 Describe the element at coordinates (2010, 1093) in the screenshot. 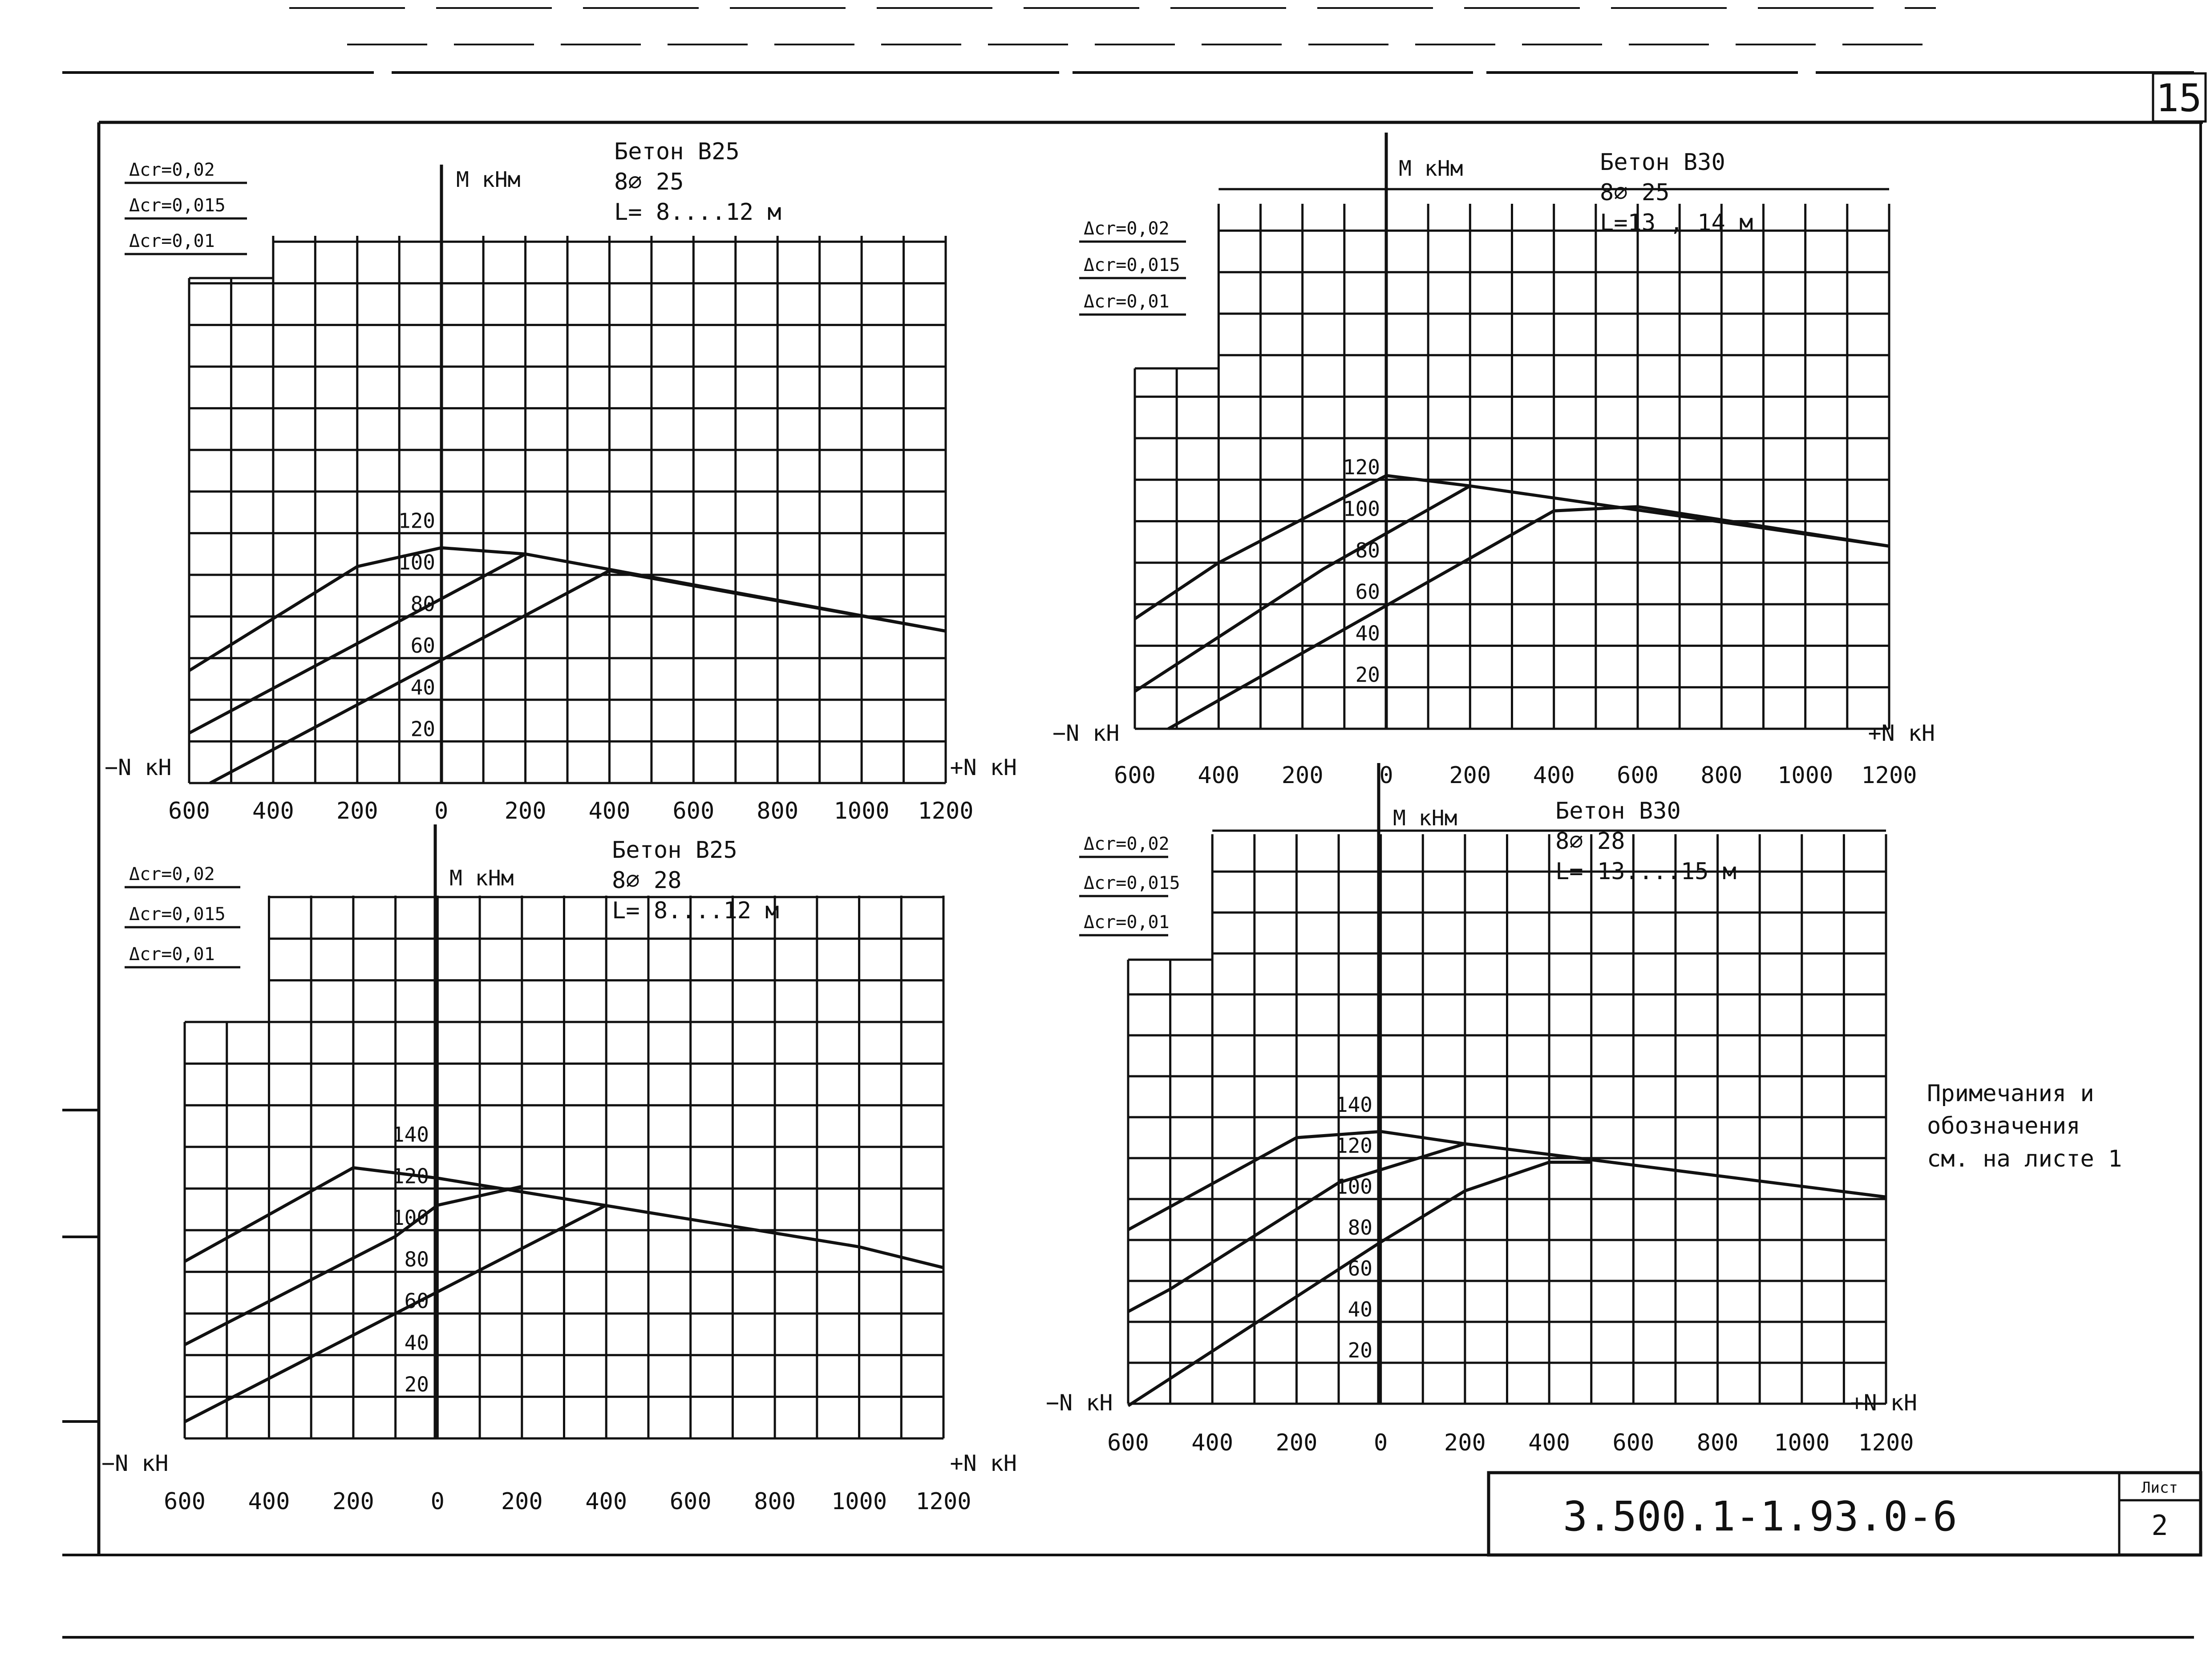

I see `notes-line-1: Примечания и` at that location.